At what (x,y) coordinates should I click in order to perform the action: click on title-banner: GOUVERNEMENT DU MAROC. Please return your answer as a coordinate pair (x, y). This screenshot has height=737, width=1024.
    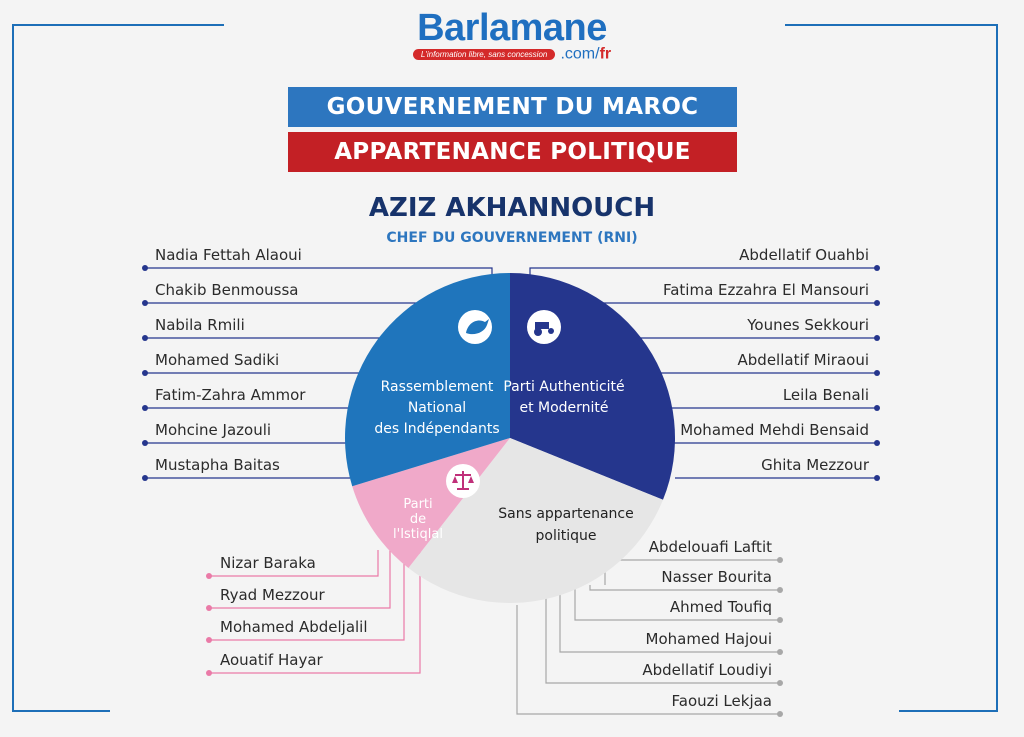
    Looking at the image, I should click on (512, 107).